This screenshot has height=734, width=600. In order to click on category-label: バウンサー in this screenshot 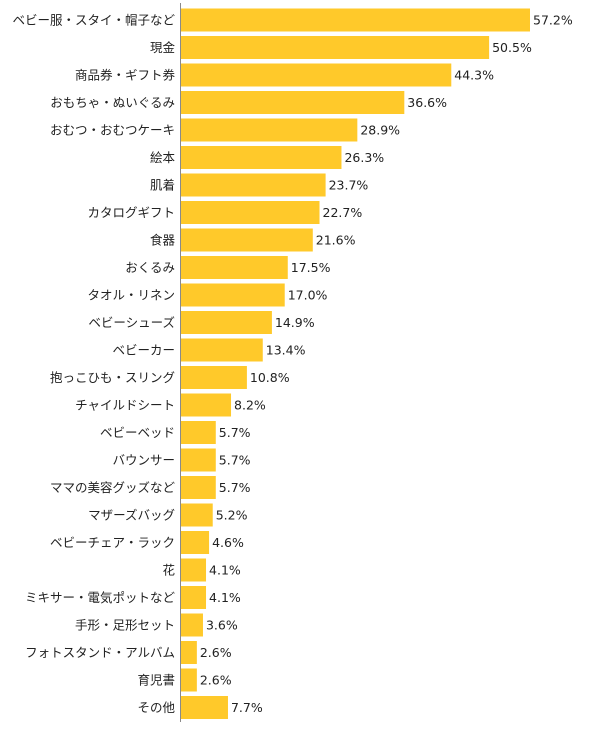, I will do `click(143, 460)`.